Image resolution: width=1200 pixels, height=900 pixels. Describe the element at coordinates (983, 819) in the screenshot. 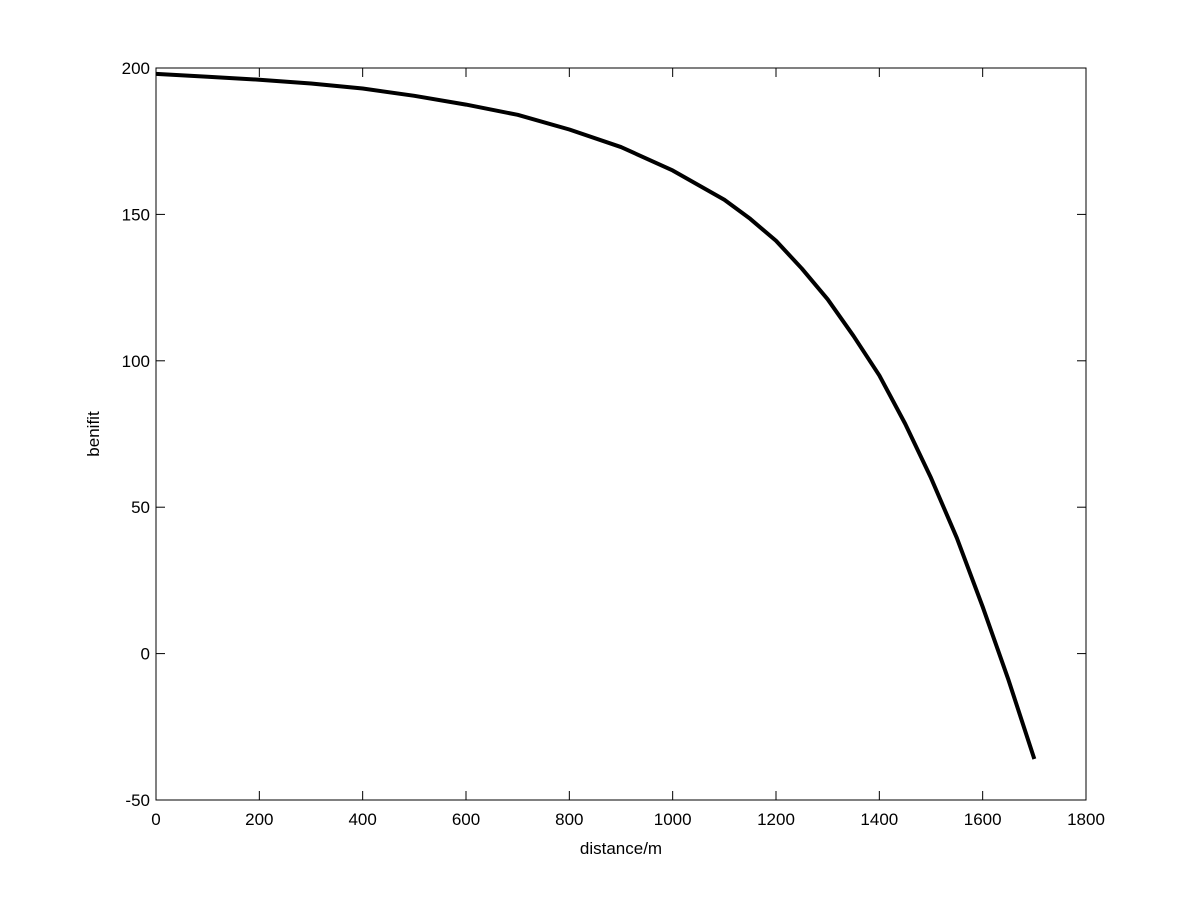

I see `x-tick-label: 1600` at that location.